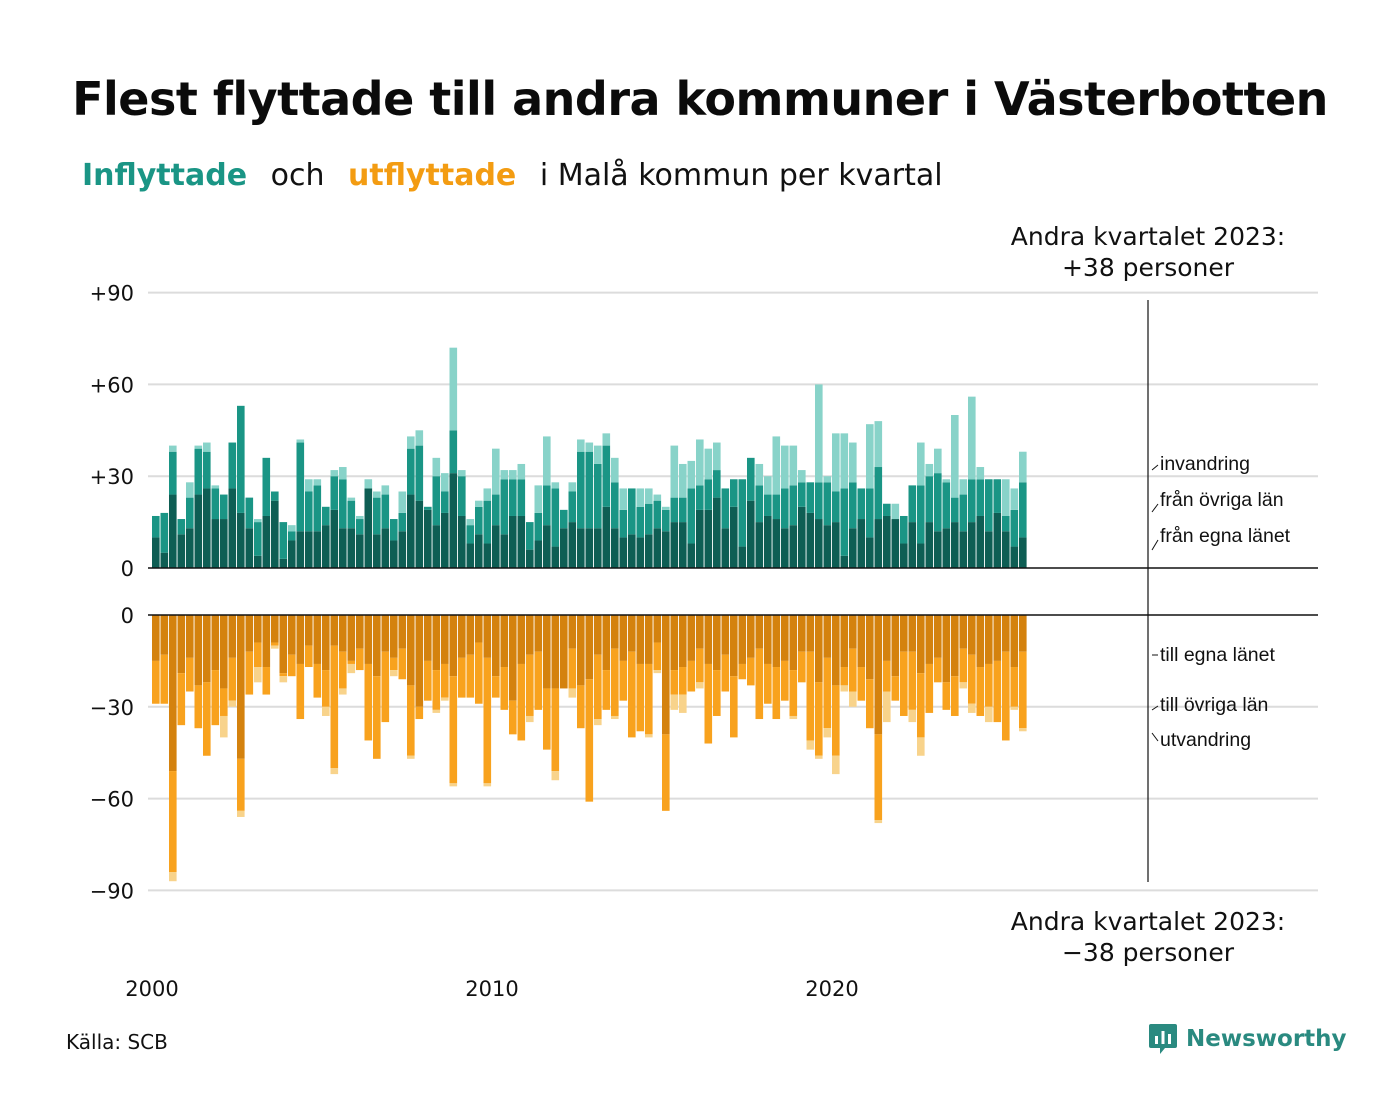 The height and width of the screenshot is (1120, 1400). Describe the element at coordinates (112, 800) in the screenshot. I see `y-tick-bottom-2: −60` at that location.